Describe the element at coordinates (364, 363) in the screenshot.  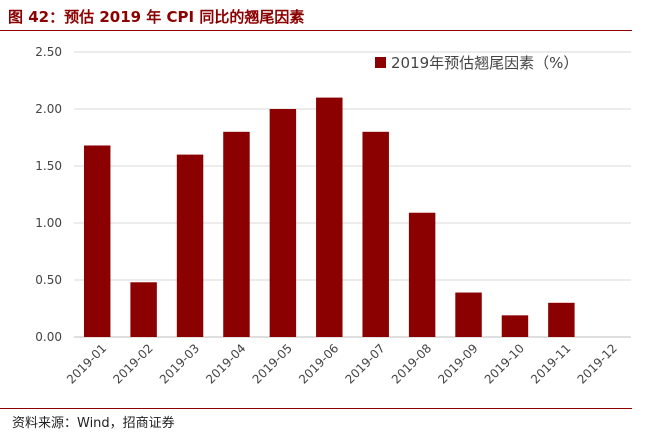
I see `x-tick-label: 2019-07` at that location.